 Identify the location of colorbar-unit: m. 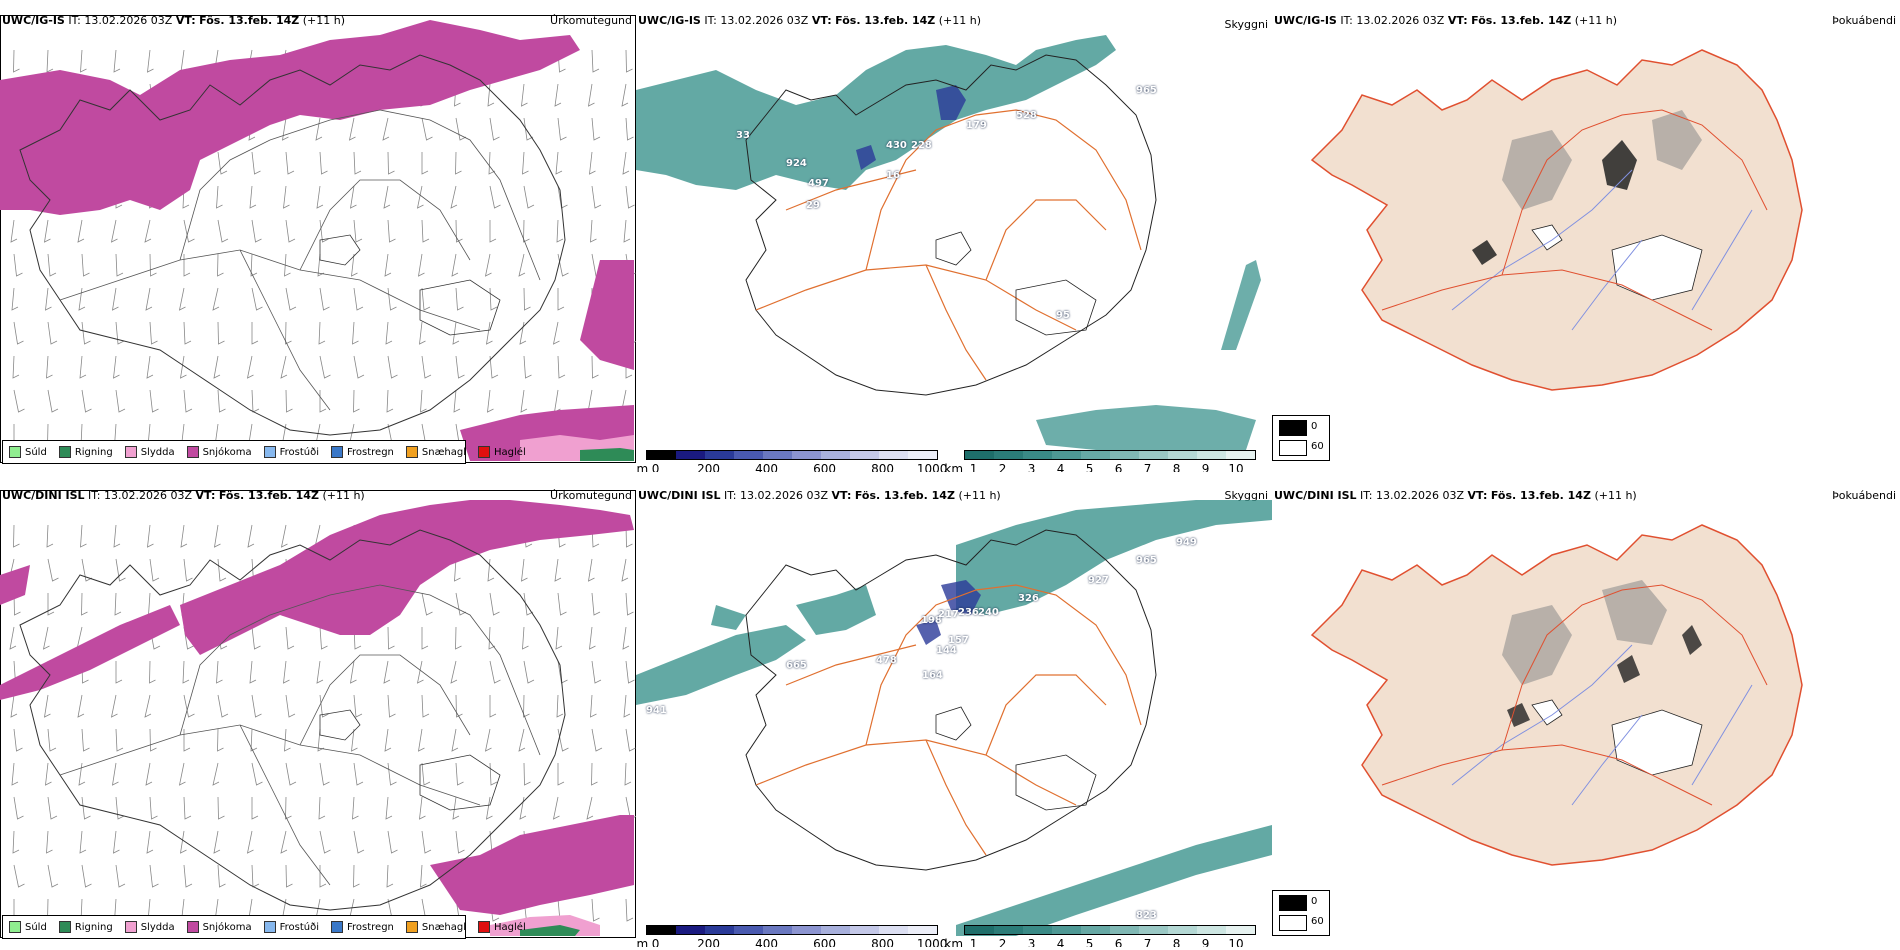
(642, 467).